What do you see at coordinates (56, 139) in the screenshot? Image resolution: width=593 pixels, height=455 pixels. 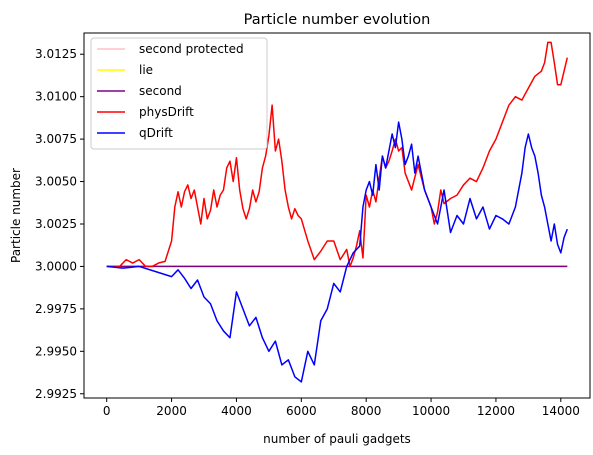 I see `y-tick-label: 3.0075` at bounding box center [56, 139].